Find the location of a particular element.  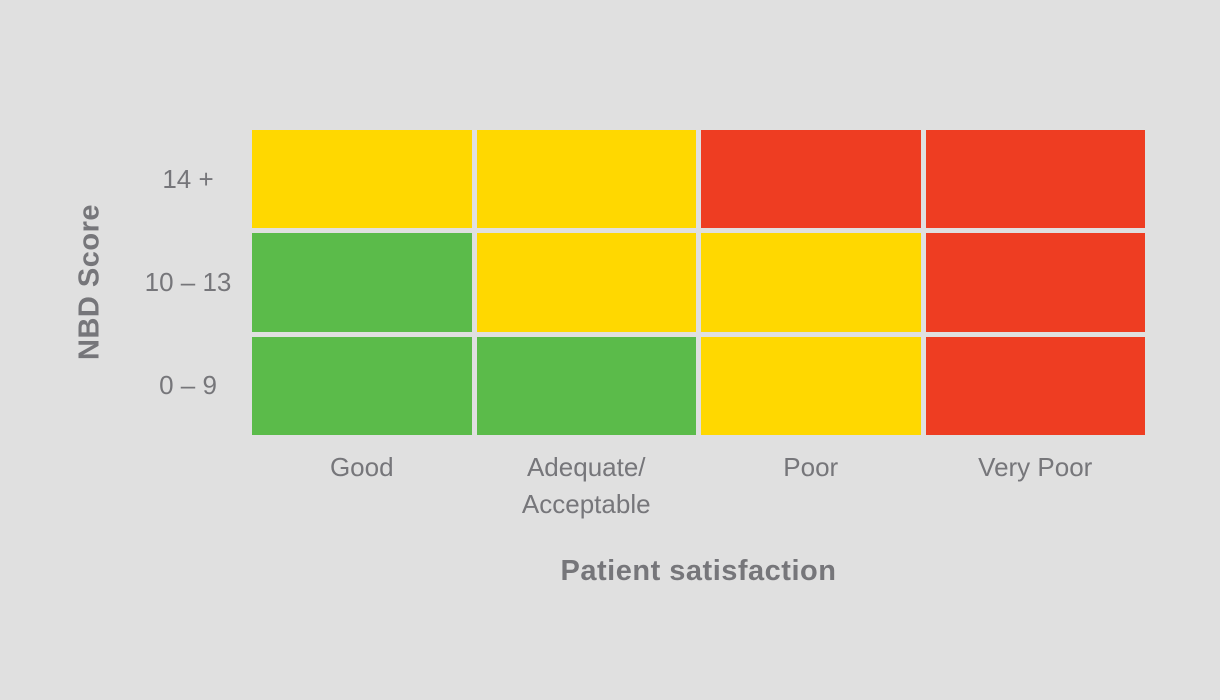

heatmap-cell-r1-c3 is located at coordinates (811, 179).